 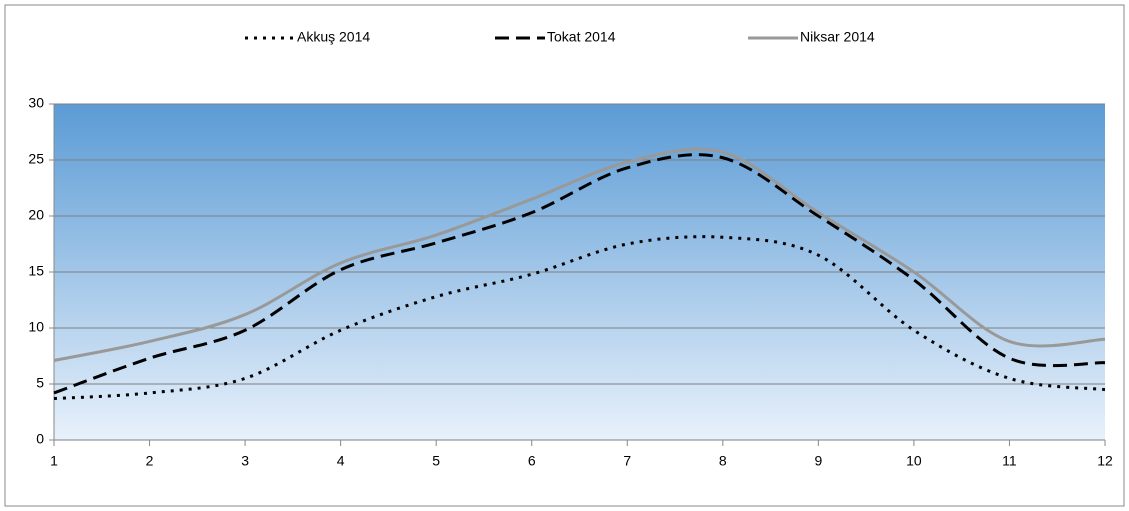 I want to click on legend-label: Tokat 2014, so click(x=581, y=37).